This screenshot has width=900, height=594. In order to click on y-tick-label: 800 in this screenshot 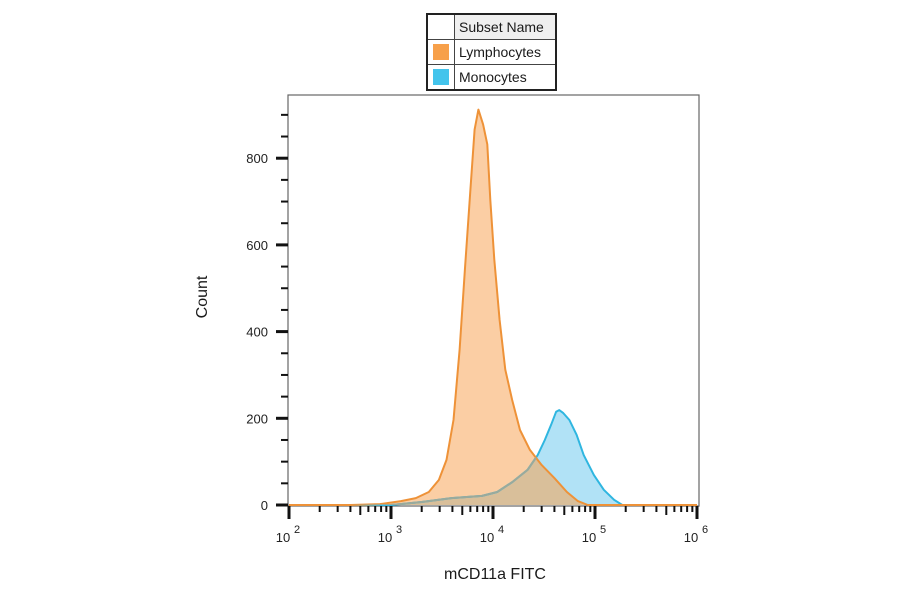, I will do `click(257, 158)`.